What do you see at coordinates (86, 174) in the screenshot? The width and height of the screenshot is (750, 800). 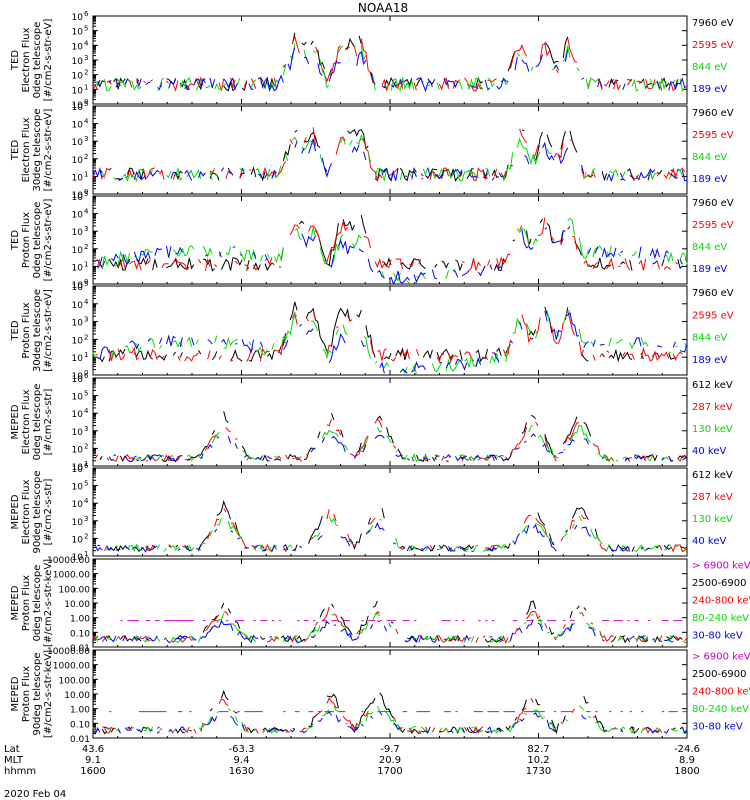 I see `y-tick-exponent: 1` at bounding box center [86, 174].